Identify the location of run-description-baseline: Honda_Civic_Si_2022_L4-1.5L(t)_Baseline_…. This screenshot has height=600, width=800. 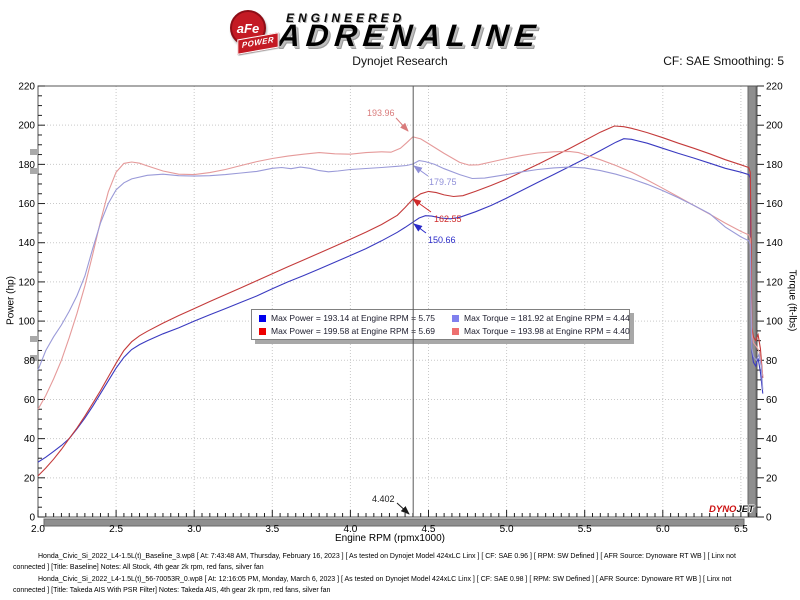
(404, 562).